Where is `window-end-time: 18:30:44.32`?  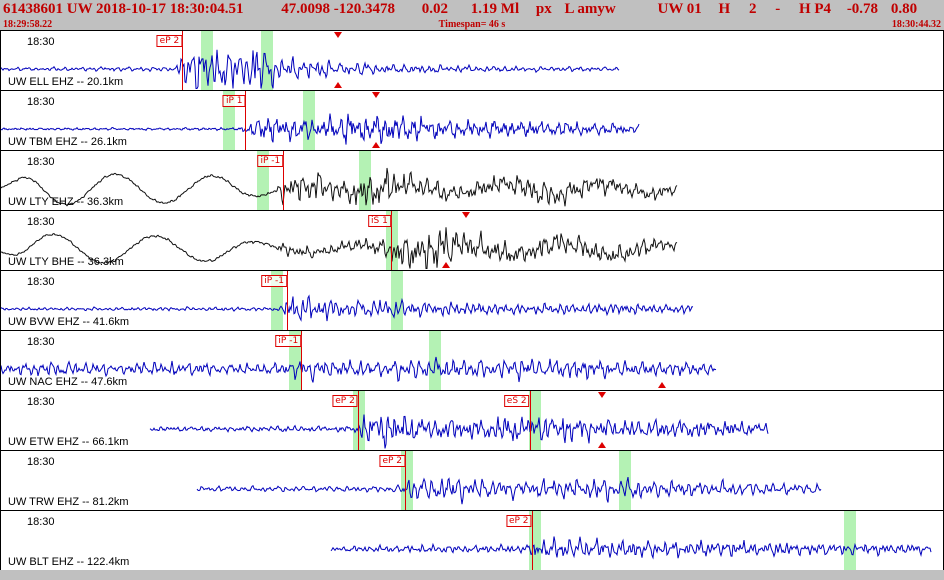 window-end-time: 18:30:44.32 is located at coordinates (916, 24).